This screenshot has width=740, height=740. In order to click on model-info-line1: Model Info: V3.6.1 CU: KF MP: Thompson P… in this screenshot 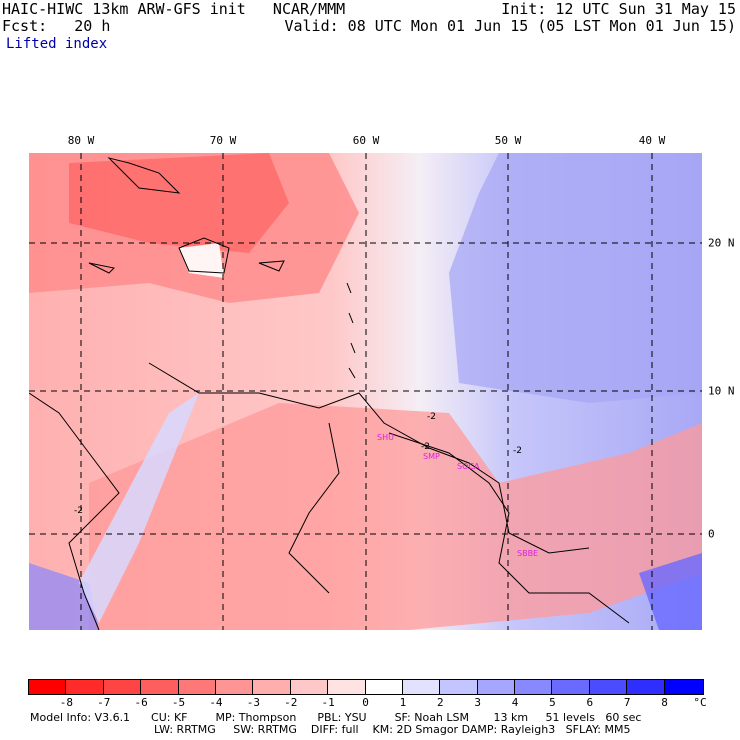, I will do `click(336, 717)`.